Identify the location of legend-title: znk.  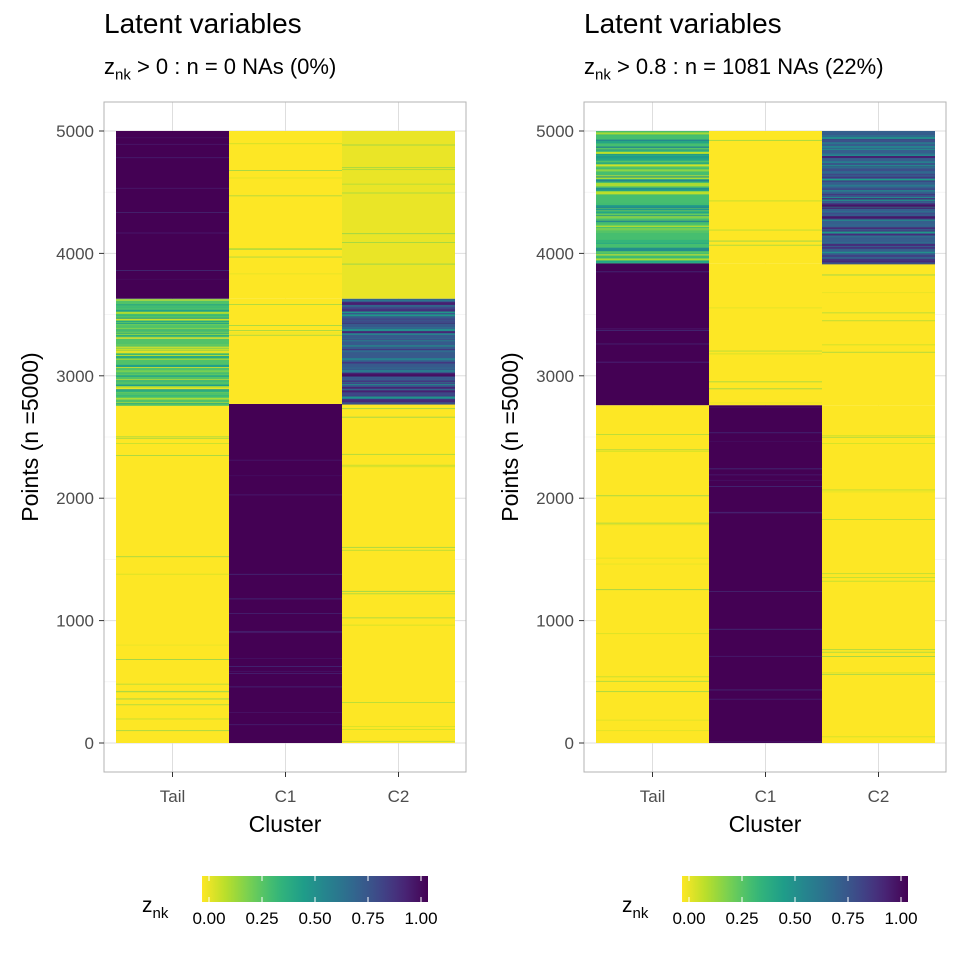
(155, 908).